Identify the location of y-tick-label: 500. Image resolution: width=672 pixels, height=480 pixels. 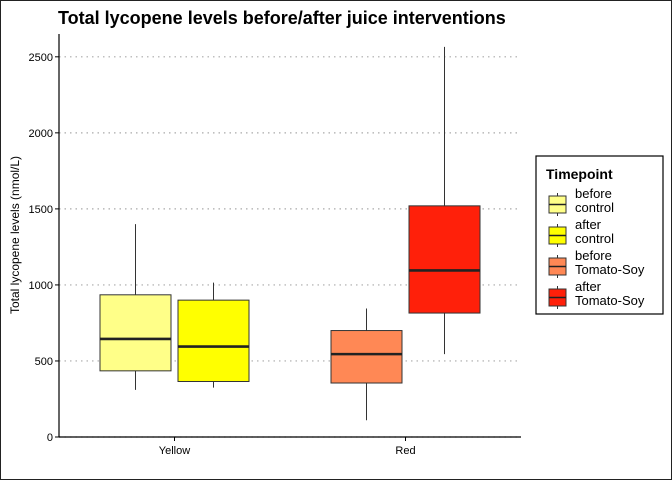
(44, 362).